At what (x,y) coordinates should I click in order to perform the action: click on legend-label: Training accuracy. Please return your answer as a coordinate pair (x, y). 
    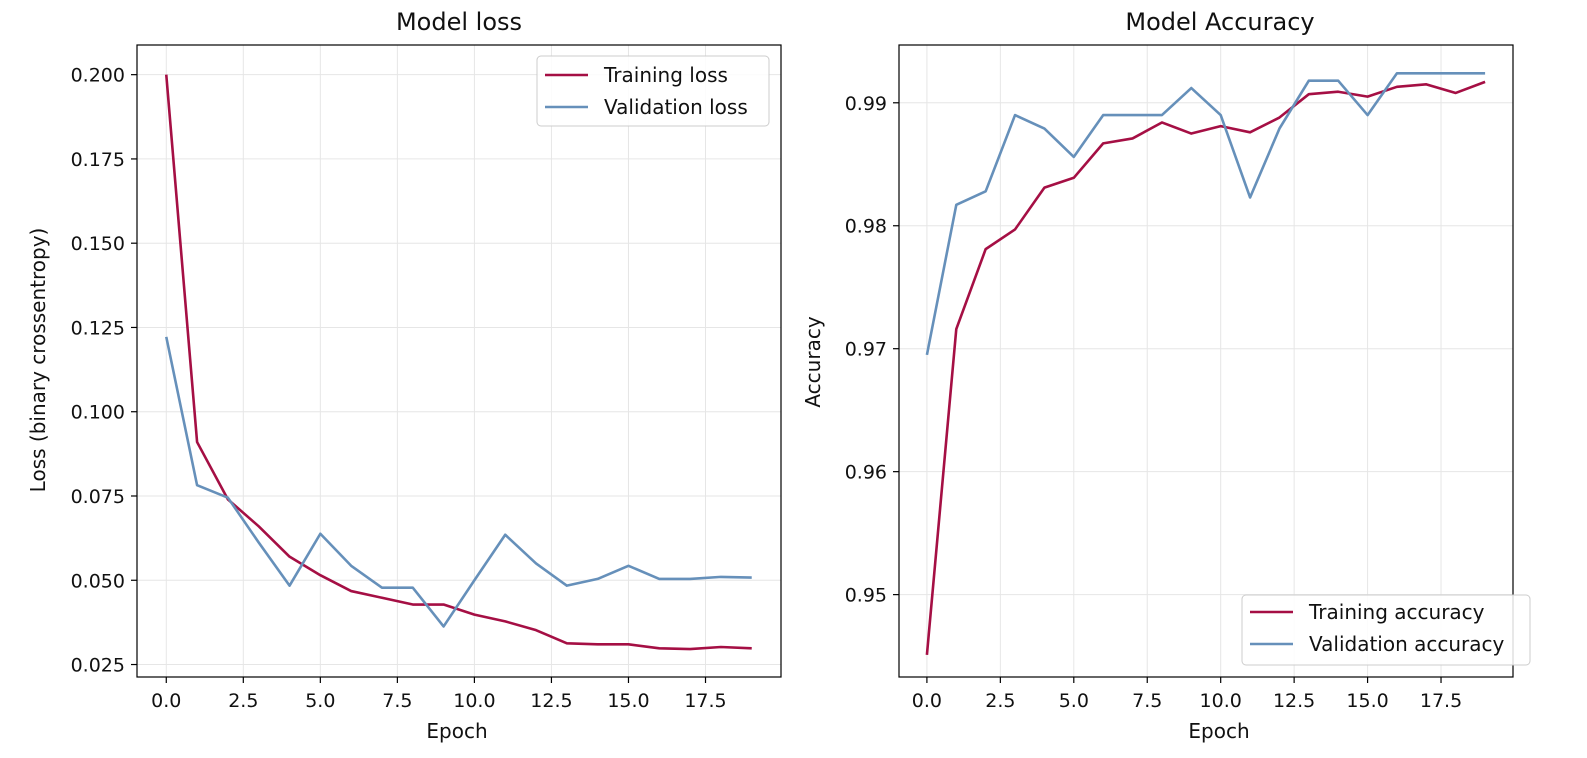
    Looking at the image, I should click on (1396, 612).